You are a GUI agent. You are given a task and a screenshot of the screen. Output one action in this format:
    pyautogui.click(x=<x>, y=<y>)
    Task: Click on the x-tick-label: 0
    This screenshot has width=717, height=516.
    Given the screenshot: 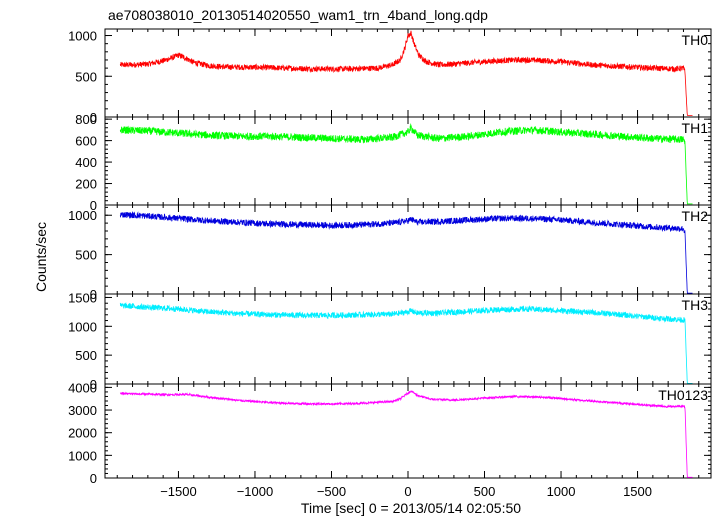 What is the action you would take?
    pyautogui.click(x=407, y=491)
    